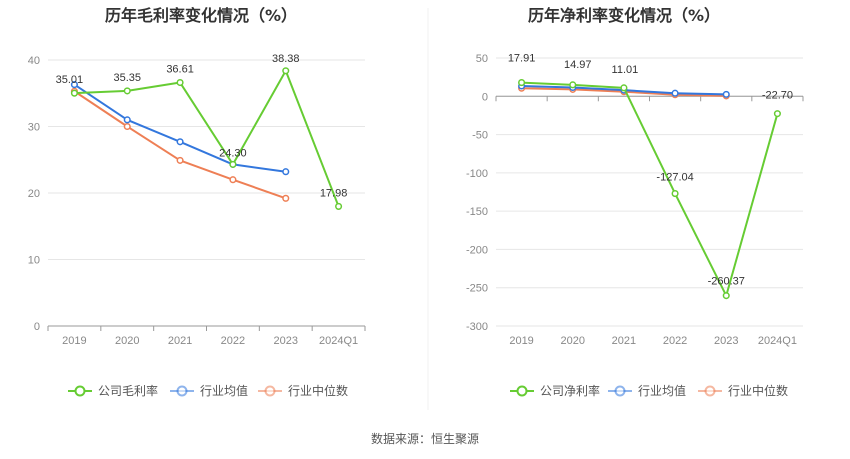 The height and width of the screenshot is (459, 850). I want to click on y-tick-label: 10, so click(34, 261).